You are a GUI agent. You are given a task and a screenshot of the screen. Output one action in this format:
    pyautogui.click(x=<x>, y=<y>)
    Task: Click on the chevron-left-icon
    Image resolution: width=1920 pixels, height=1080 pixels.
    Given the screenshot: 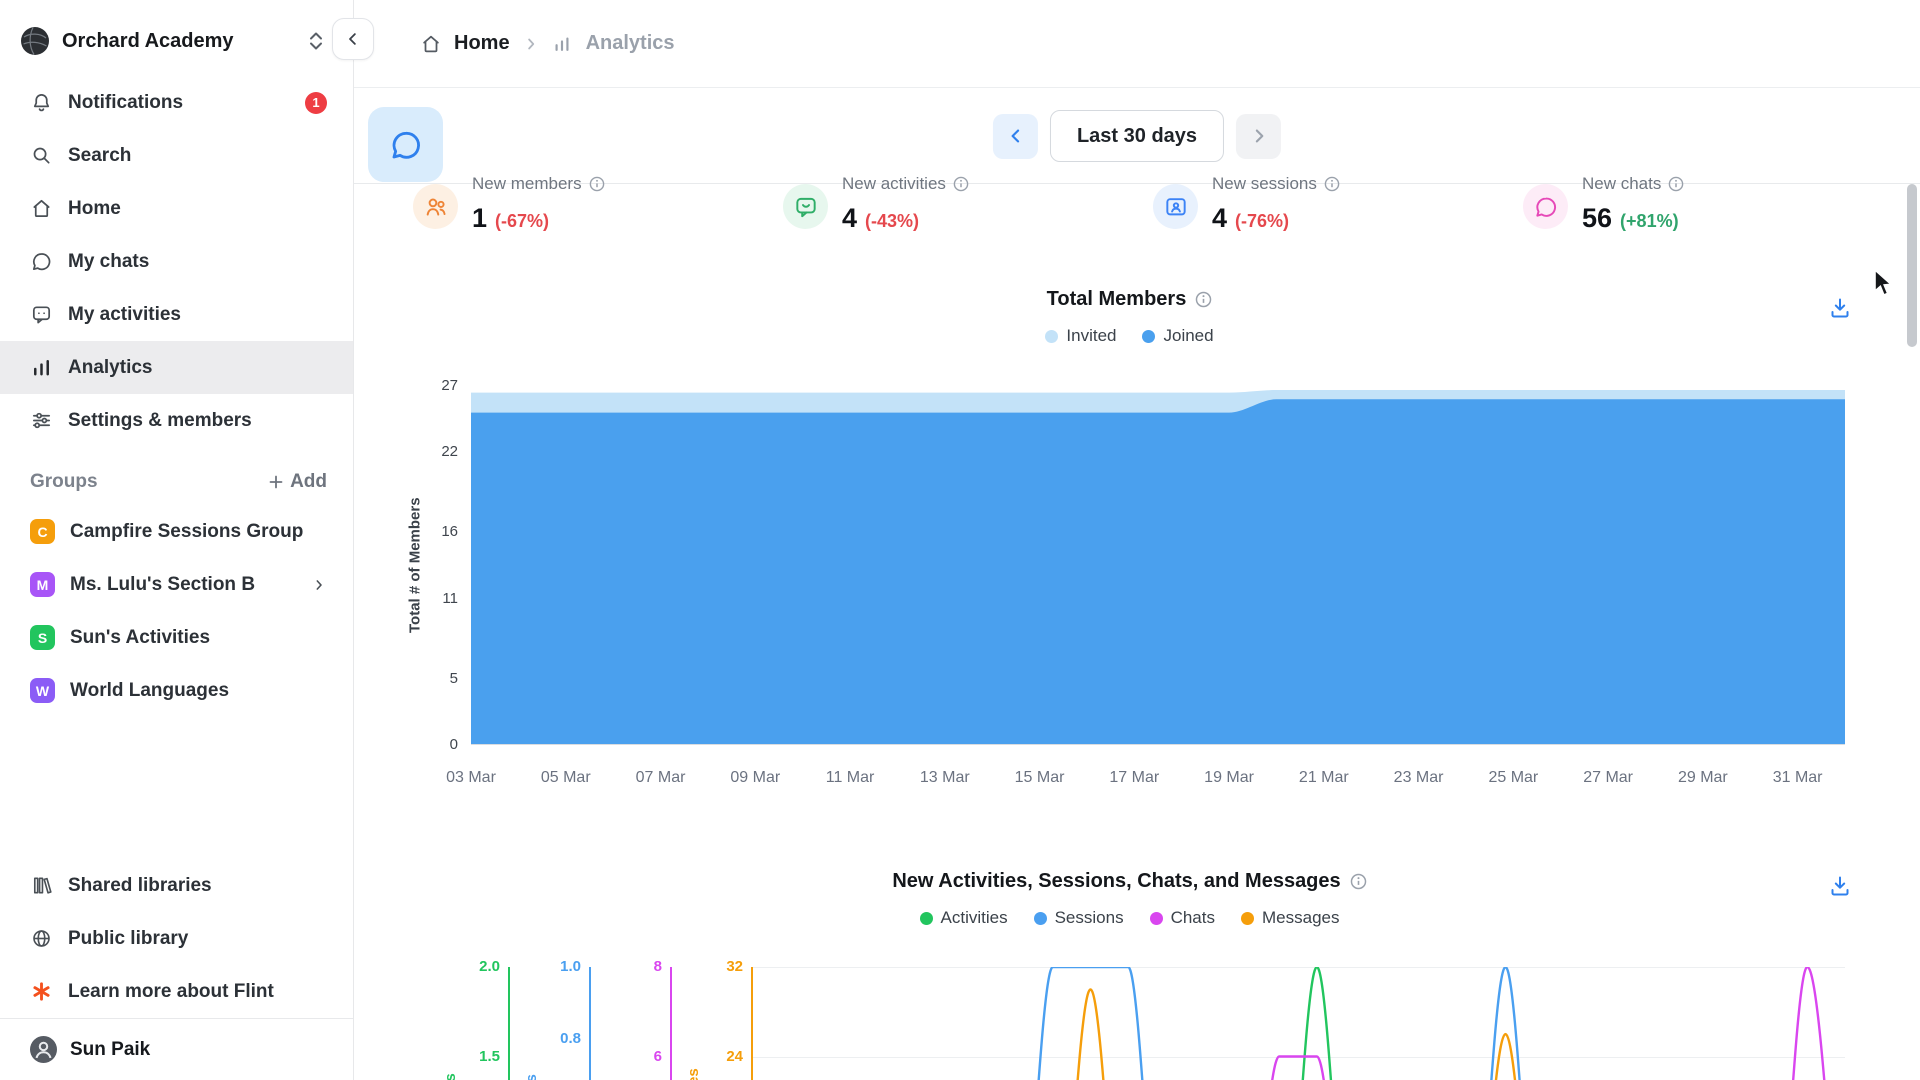 What is the action you would take?
    pyautogui.click(x=1015, y=136)
    